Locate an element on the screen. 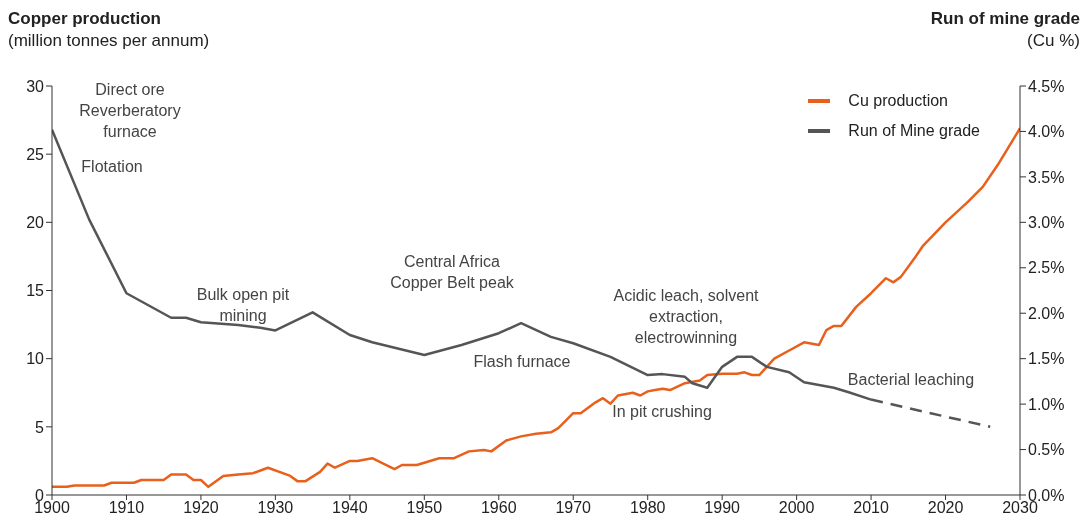 The image size is (1088, 528). y-tick-label: 5 is located at coordinates (40, 427).